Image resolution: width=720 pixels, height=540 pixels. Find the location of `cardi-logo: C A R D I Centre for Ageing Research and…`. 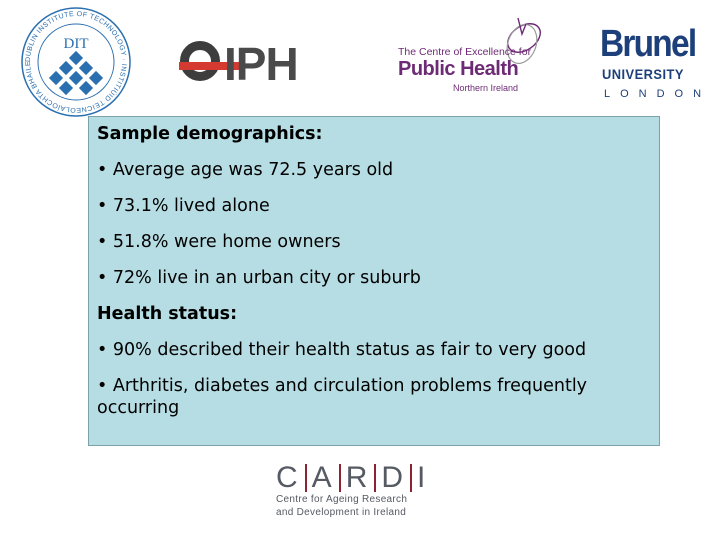

cardi-logo: C A R D I Centre for Ageing Research and… is located at coordinates (361, 492).